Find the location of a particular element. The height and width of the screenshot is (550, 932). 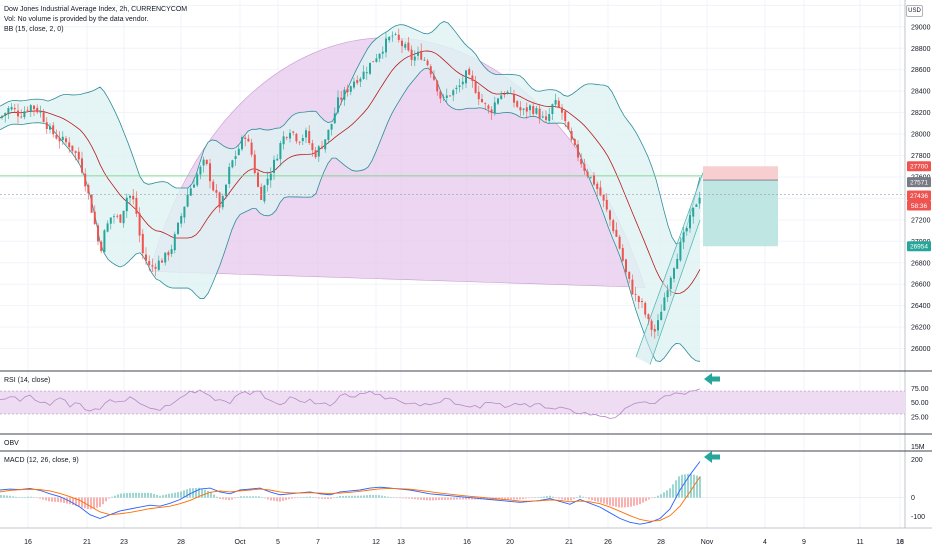

price-tick-label: 26800 is located at coordinates (921, 263).